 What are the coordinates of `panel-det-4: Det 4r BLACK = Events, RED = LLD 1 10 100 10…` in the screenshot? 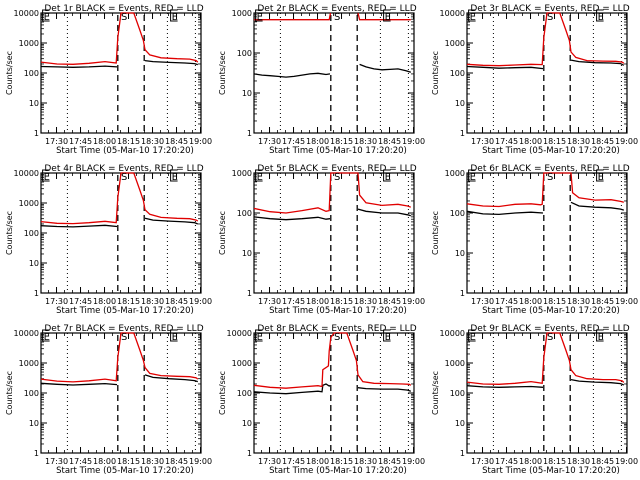 It's located at (108, 240).